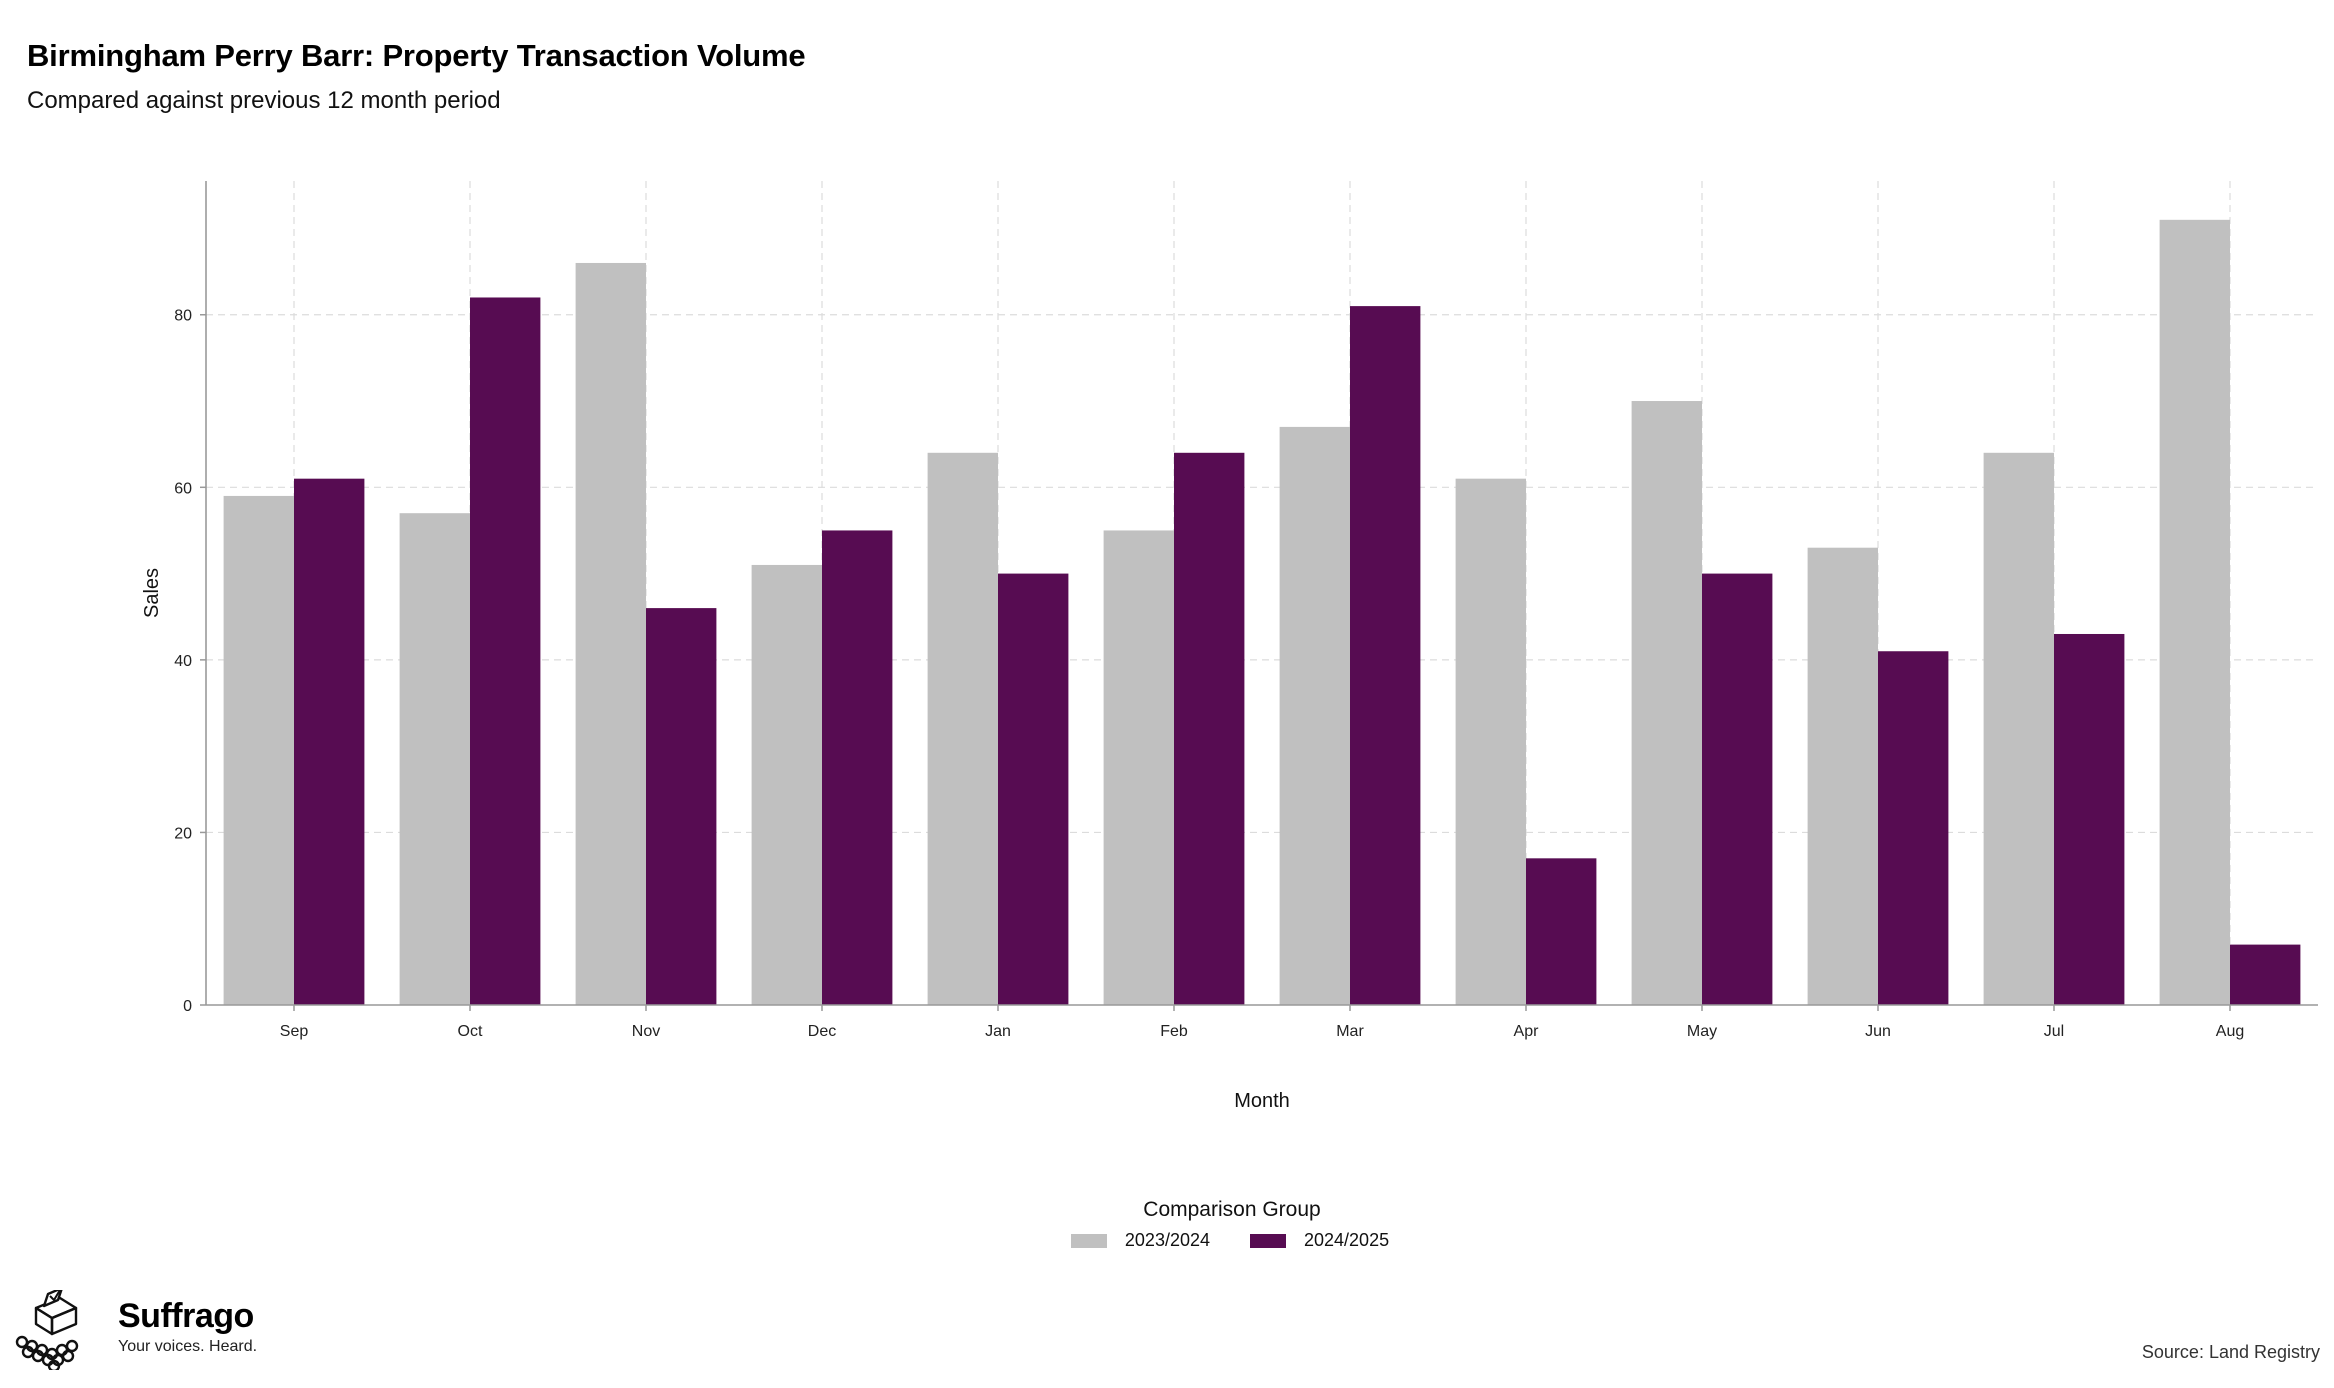  I want to click on brand-name: Suffrago, so click(186, 1316).